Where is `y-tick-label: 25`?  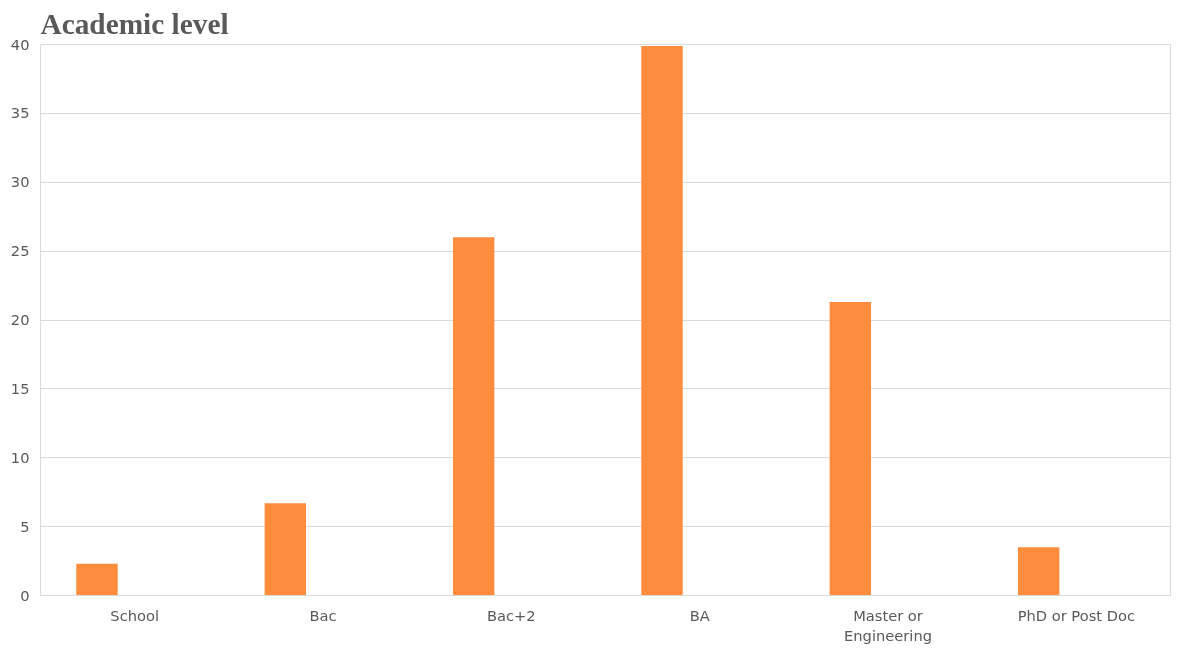 y-tick-label: 25 is located at coordinates (20, 251).